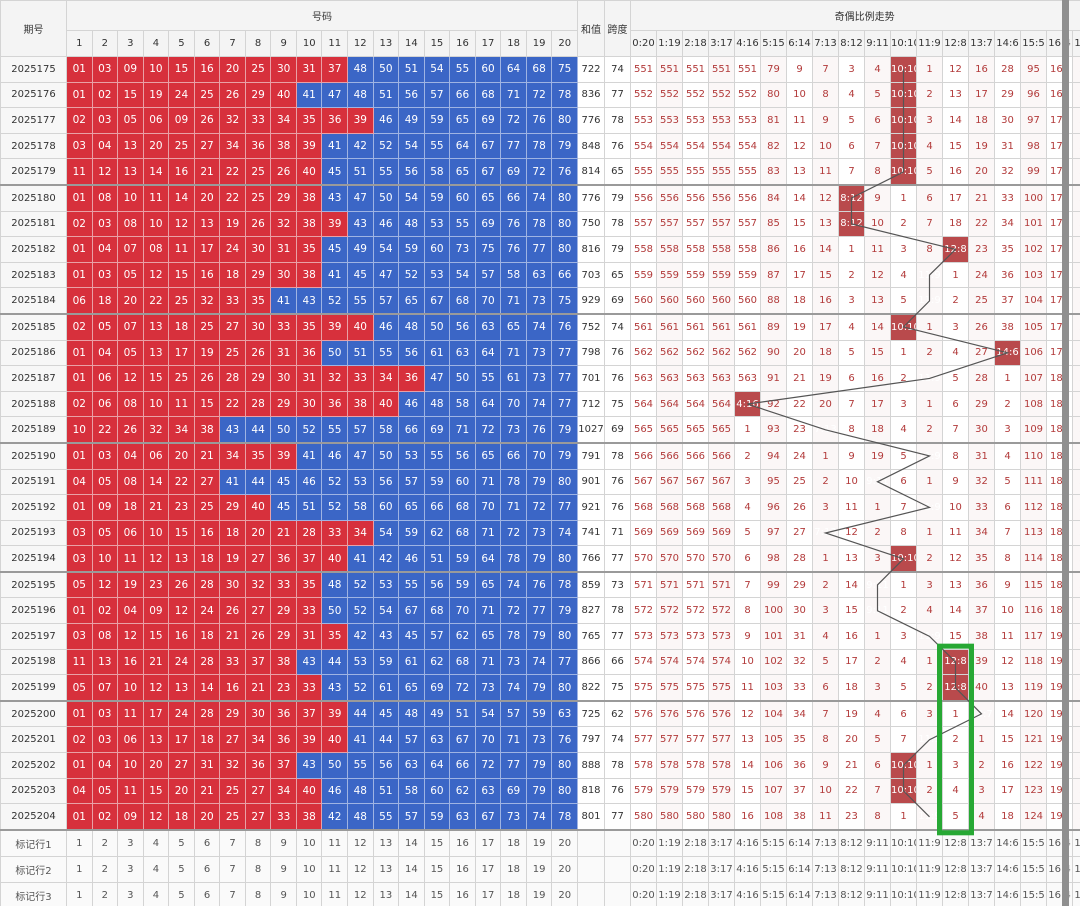  Describe the element at coordinates (411, 636) in the screenshot. I see `drawn-number: 45` at that location.